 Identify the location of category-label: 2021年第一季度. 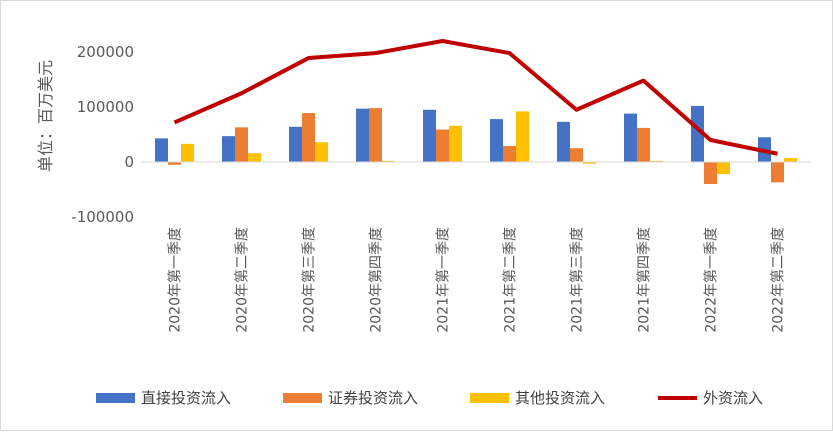
(443, 280).